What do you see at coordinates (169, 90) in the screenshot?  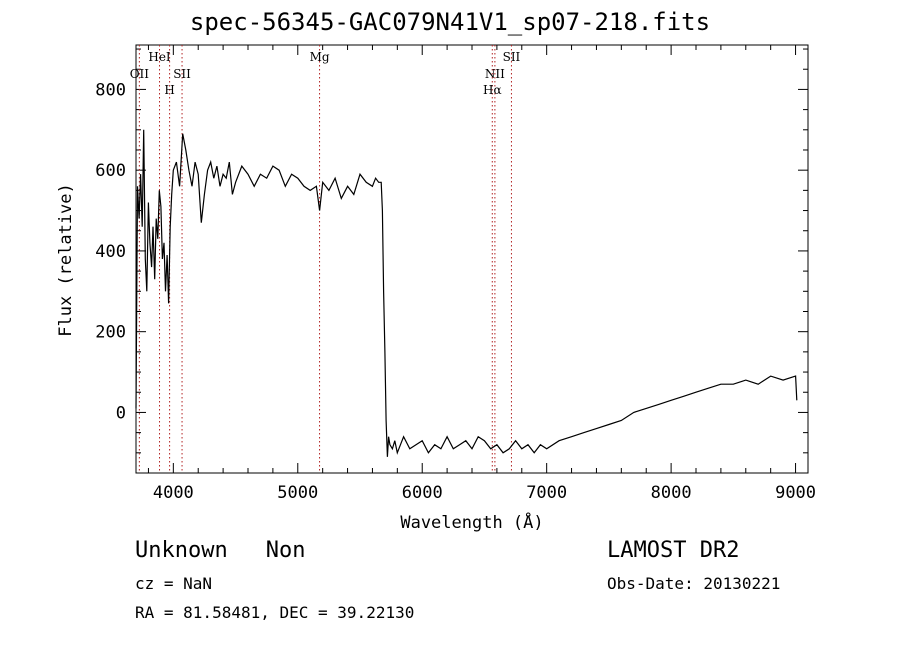 I see `spectral-line-label: H` at bounding box center [169, 90].